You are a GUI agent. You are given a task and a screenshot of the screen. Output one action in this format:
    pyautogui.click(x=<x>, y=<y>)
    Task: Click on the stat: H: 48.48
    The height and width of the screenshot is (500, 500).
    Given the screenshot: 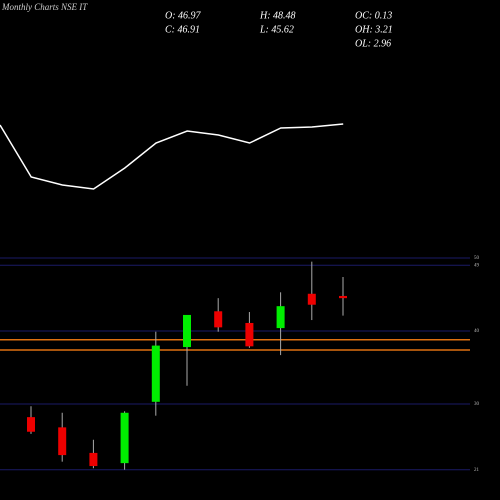 What is the action you would take?
    pyautogui.click(x=277, y=15)
    